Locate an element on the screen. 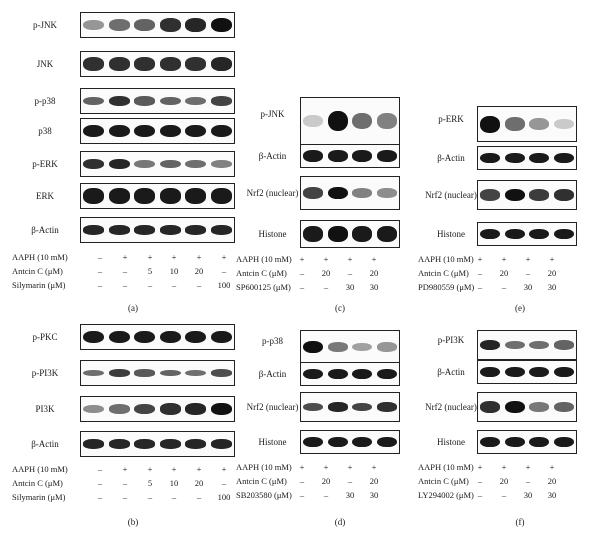 This screenshot has height=542, width=600. blot-row: JNK is located at coordinates (127, 64).